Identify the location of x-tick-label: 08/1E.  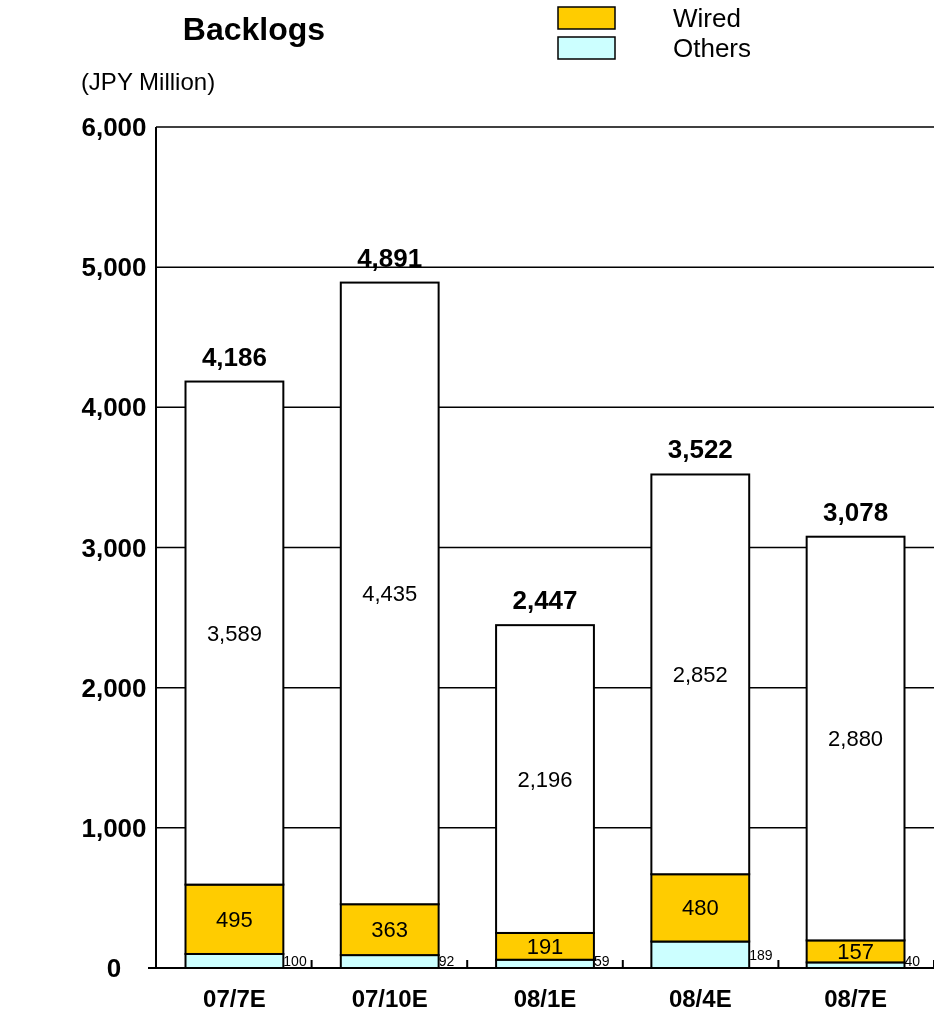
(545, 998).